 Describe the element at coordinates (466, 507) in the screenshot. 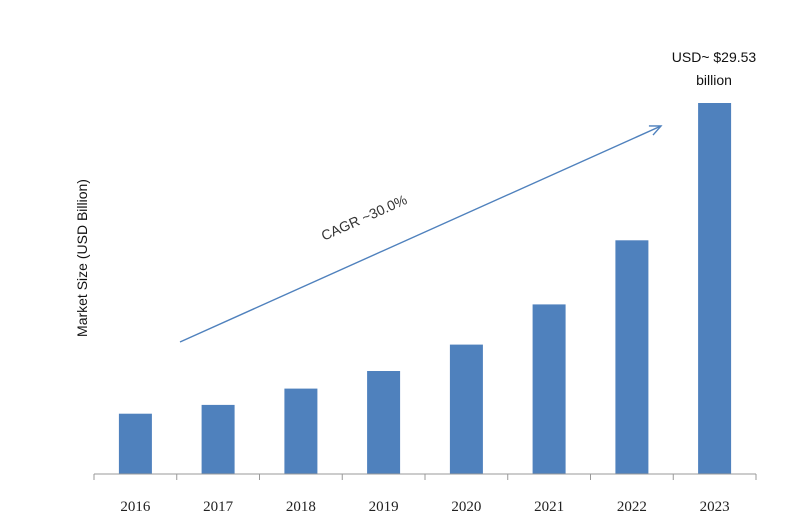

I see `x-tick-label-2020: 2020` at that location.